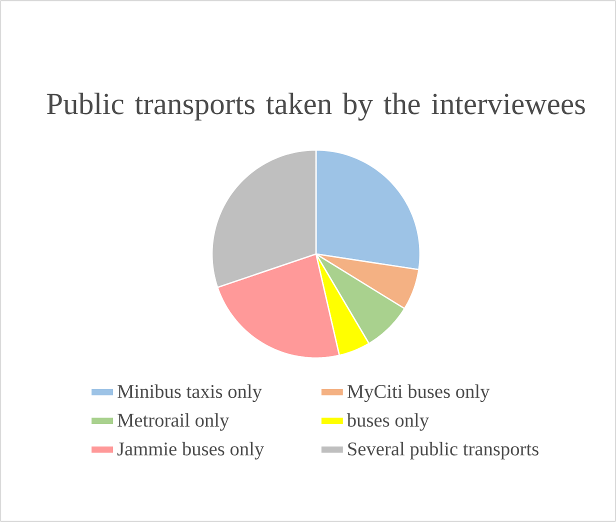 This screenshot has height=522, width=616. Describe the element at coordinates (443, 451) in the screenshot. I see `legend-label: Several public transports` at that location.